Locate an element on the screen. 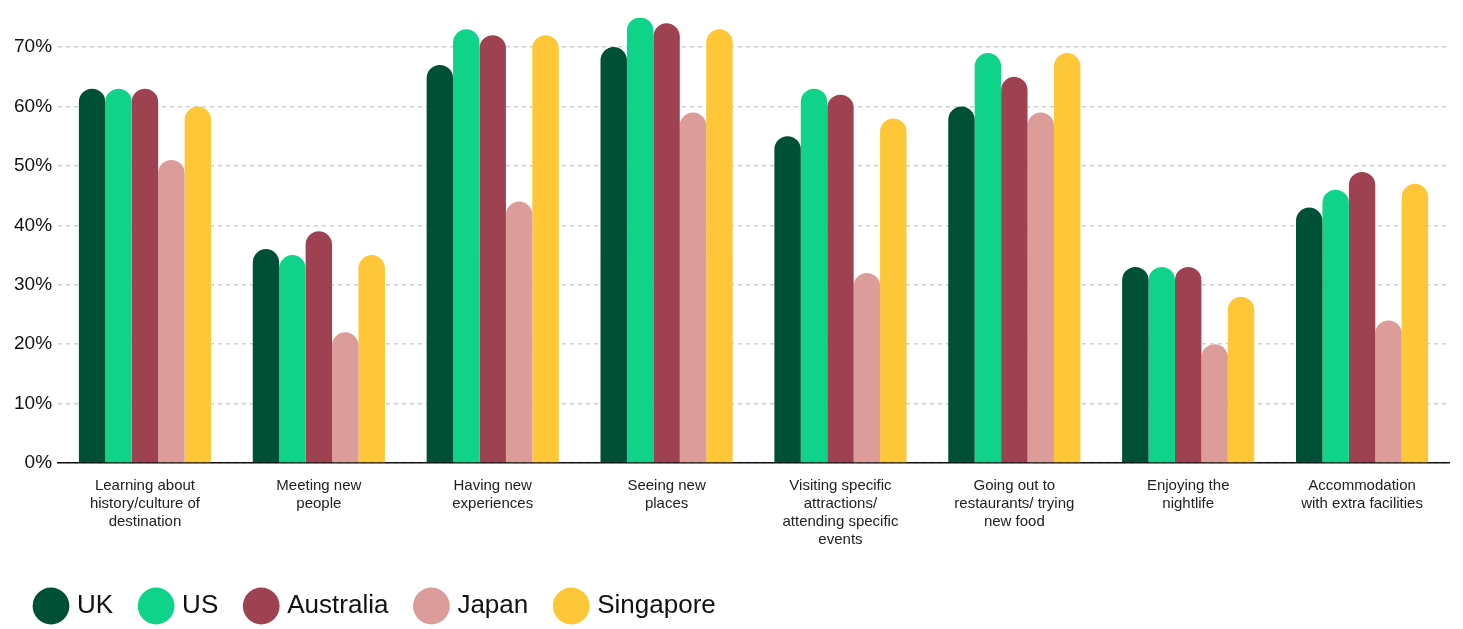 This screenshot has width=1463, height=629. x-tick-label: Enjoying the nightlife is located at coordinates (1188, 494).